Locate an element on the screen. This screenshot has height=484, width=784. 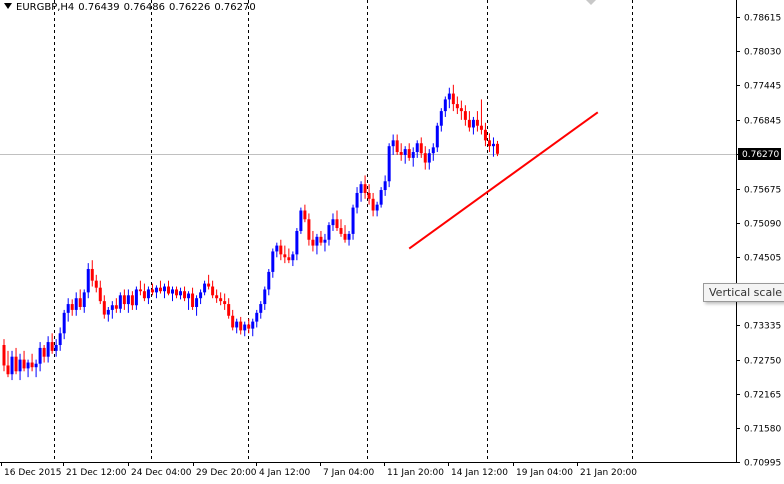
ohlc-open: 0.76439 is located at coordinates (99, 7).